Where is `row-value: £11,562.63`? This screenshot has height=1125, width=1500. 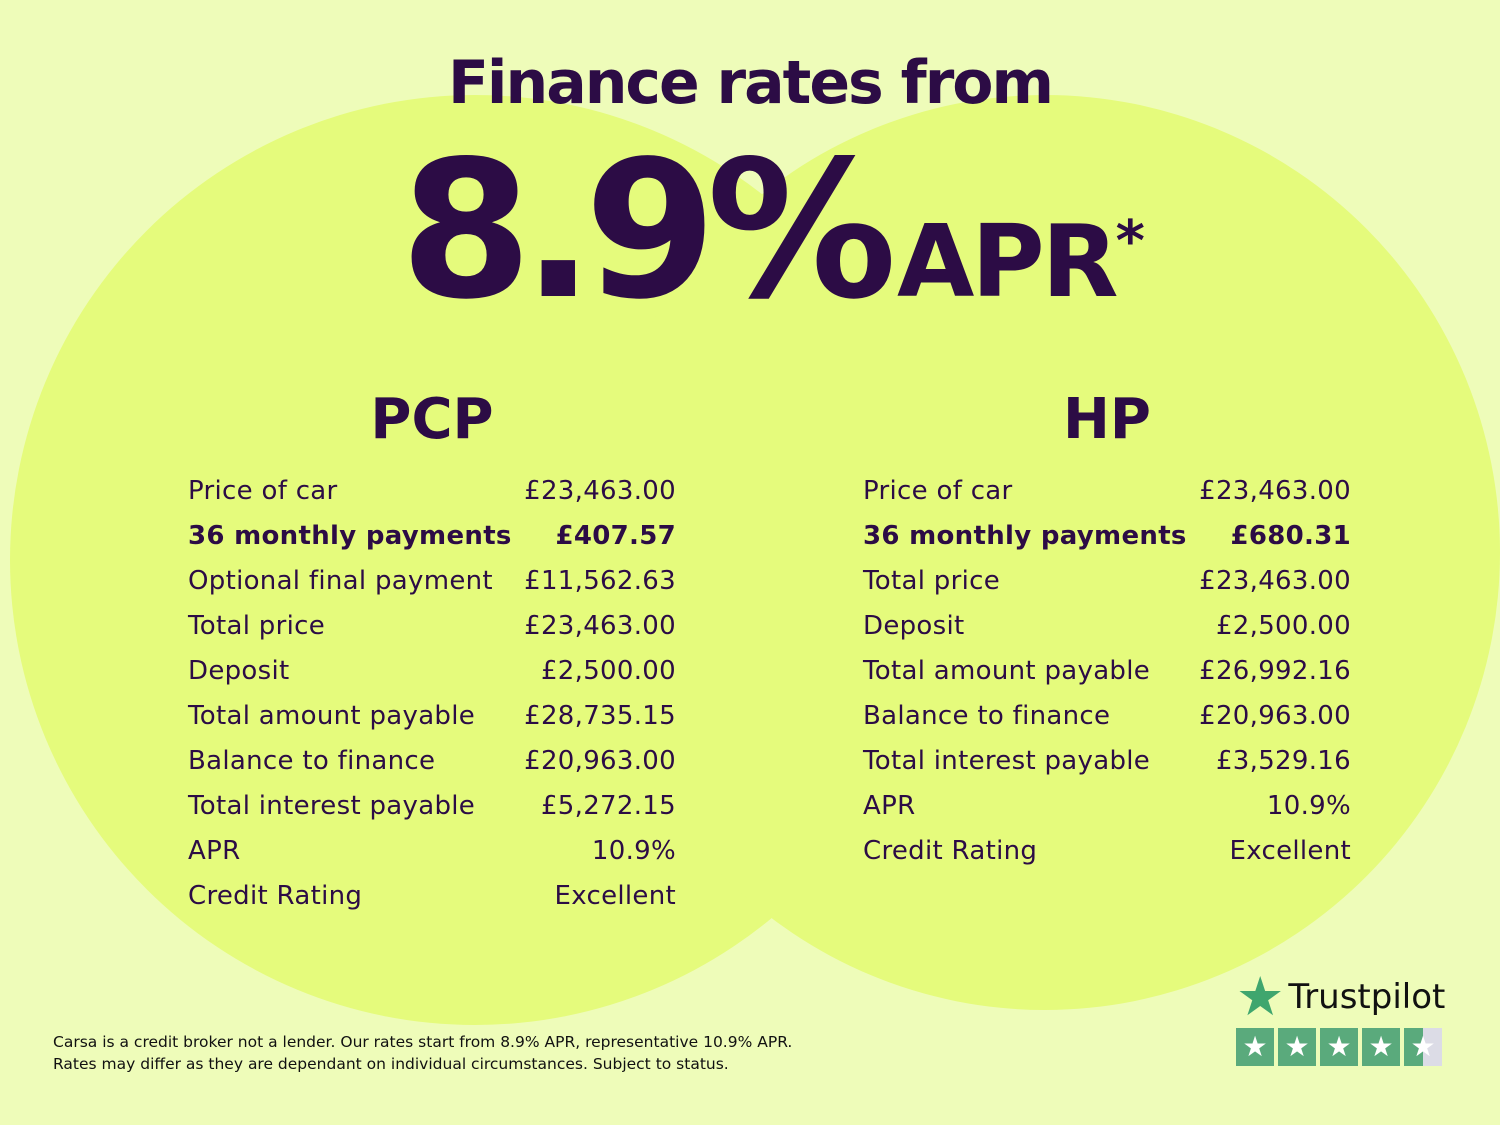
row-value: £11,562.63 is located at coordinates (600, 581).